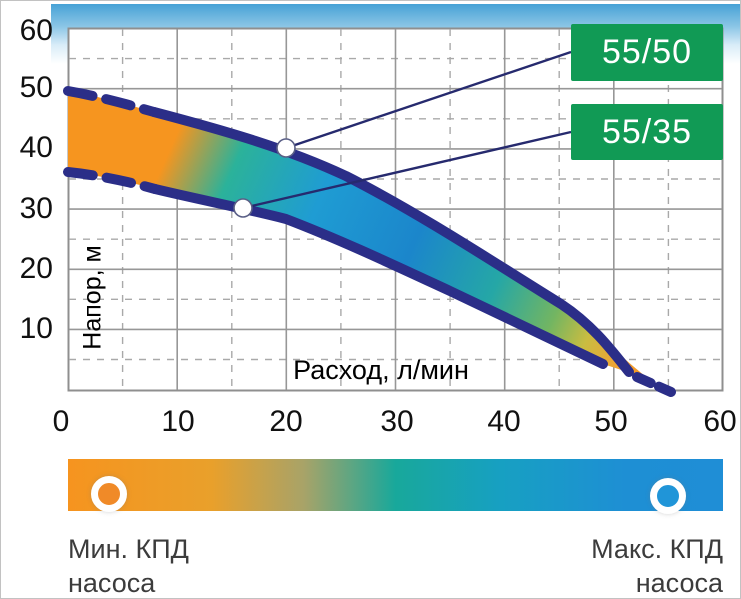 The height and width of the screenshot is (599, 741). I want to click on min-efficiency-dot, so click(109, 494).